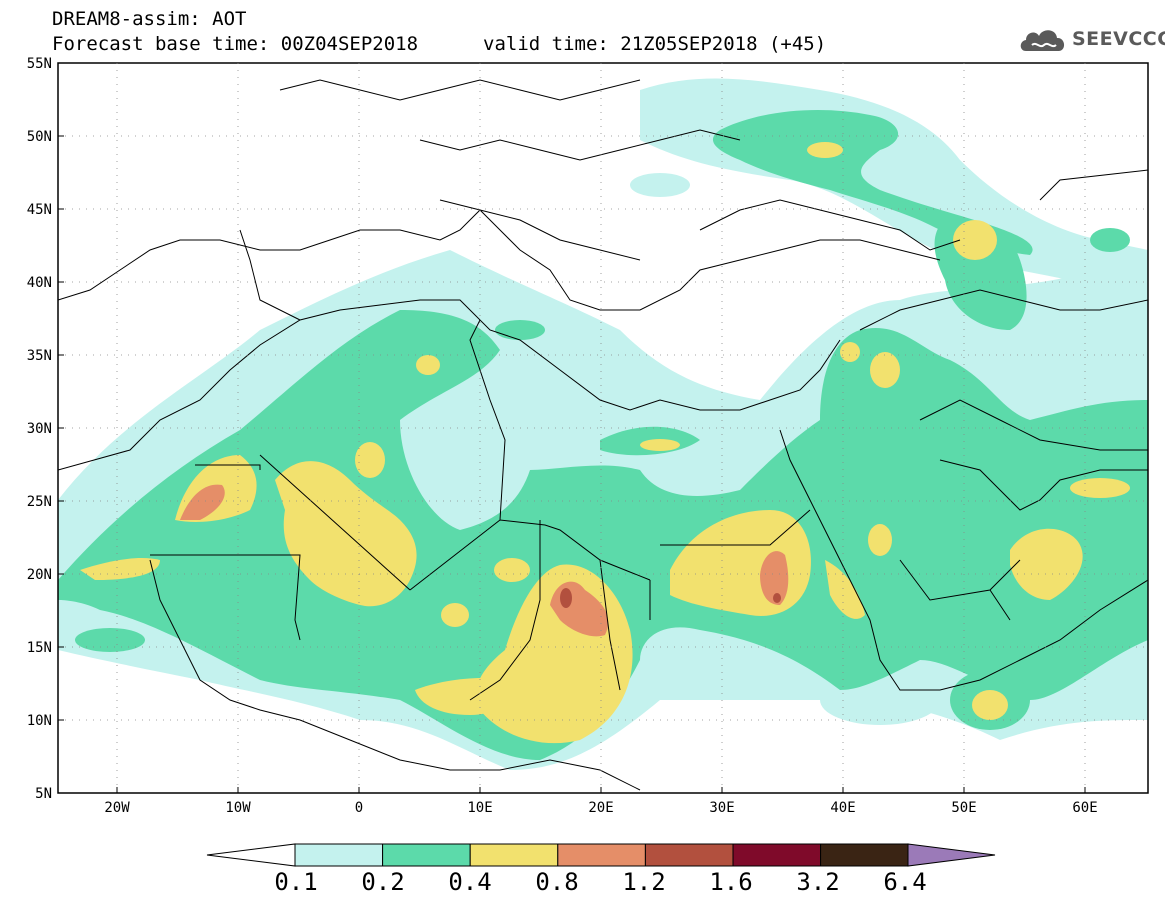 This screenshot has height=905, width=1165. Describe the element at coordinates (39, 648) in the screenshot. I see `lat-label: 15N` at that location.